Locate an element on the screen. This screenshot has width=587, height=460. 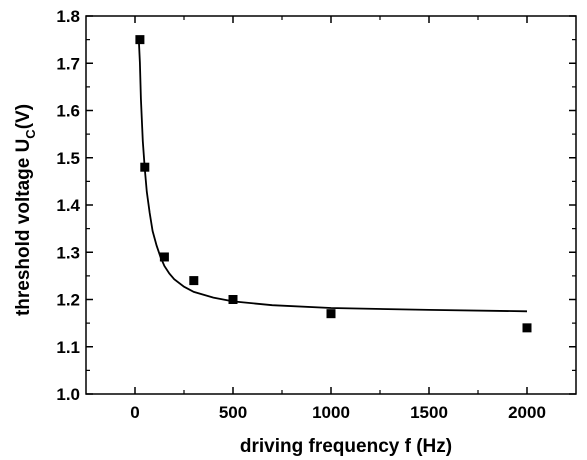
y-tick-label: 1.4 is located at coordinates (68, 205).